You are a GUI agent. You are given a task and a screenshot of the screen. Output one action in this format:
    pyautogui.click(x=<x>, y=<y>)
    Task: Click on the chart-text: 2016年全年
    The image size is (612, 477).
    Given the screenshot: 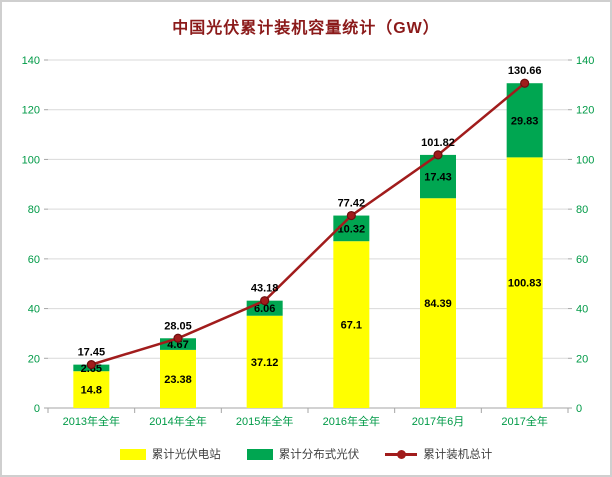 What is the action you would take?
    pyautogui.click(x=351, y=421)
    